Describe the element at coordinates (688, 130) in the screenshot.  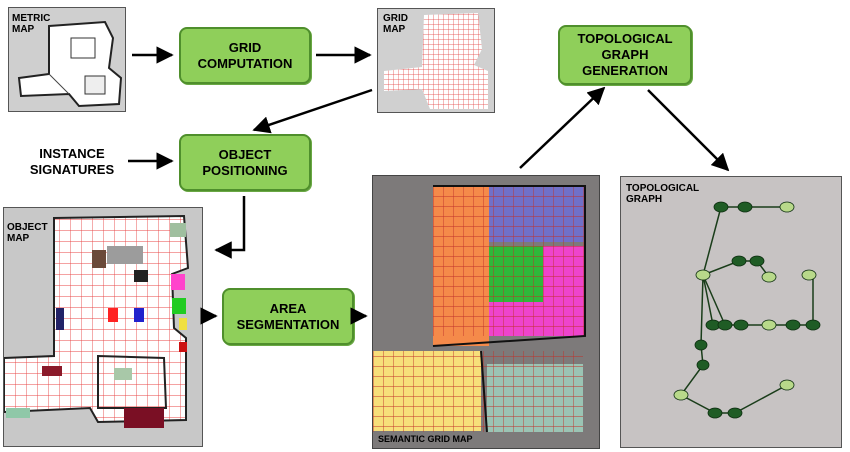
I see `arrow-graph-generation-to-topological-graph` at that location.